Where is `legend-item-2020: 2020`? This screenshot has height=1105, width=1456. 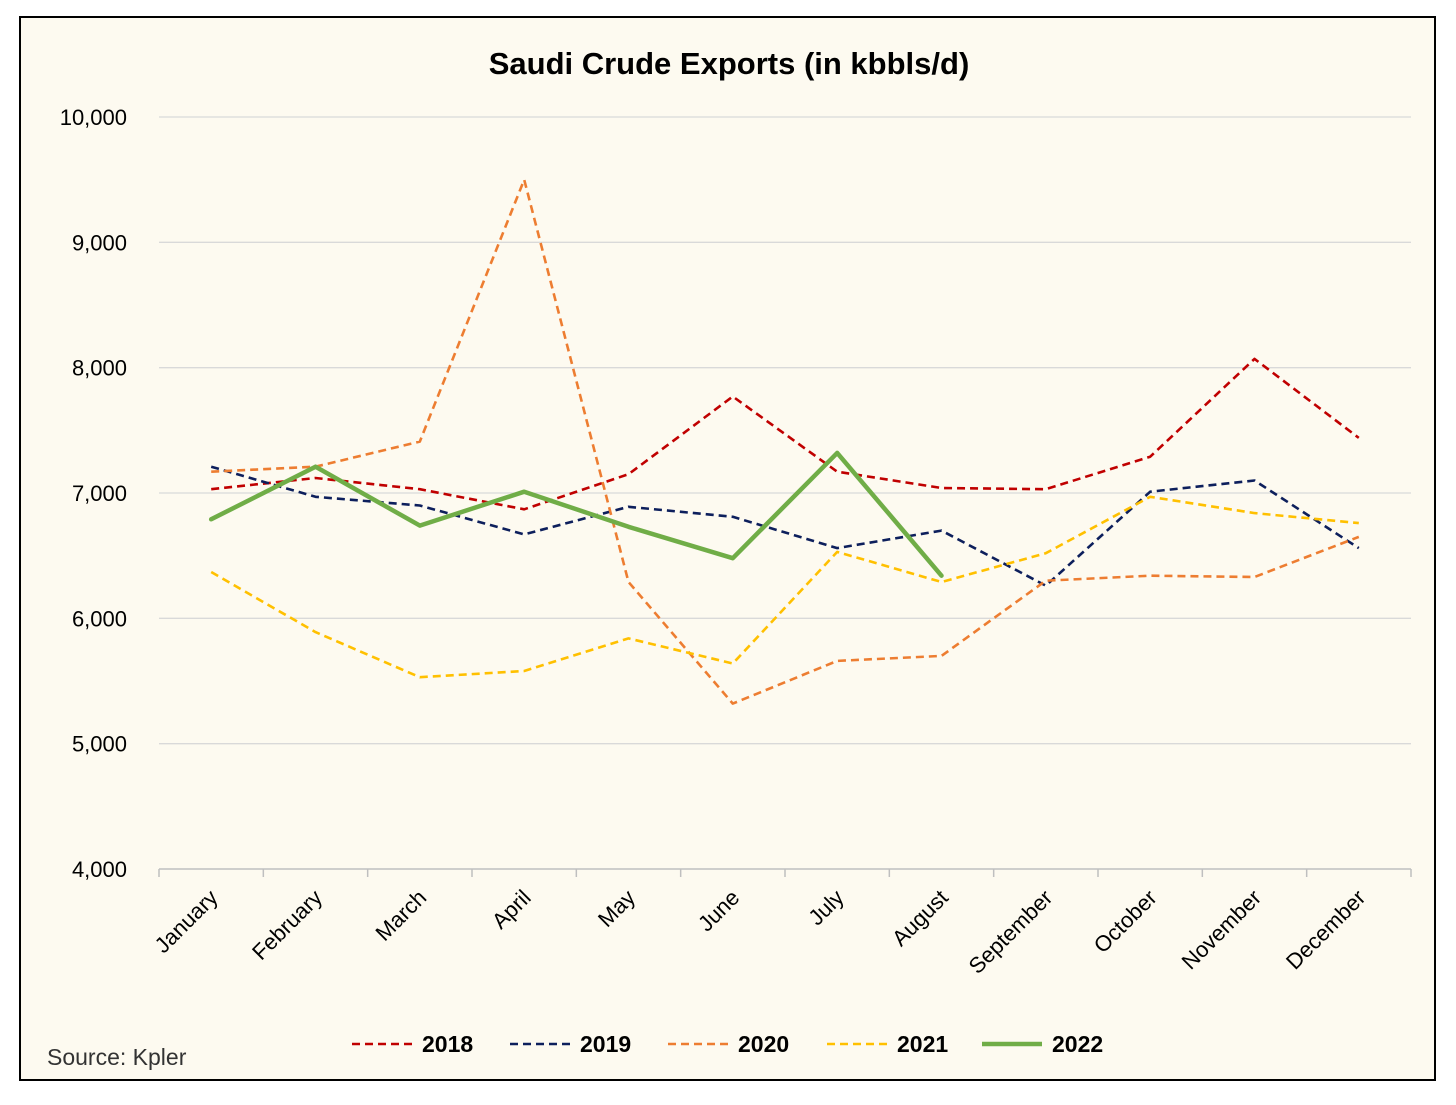 legend-item-2020: 2020 is located at coordinates (728, 1044).